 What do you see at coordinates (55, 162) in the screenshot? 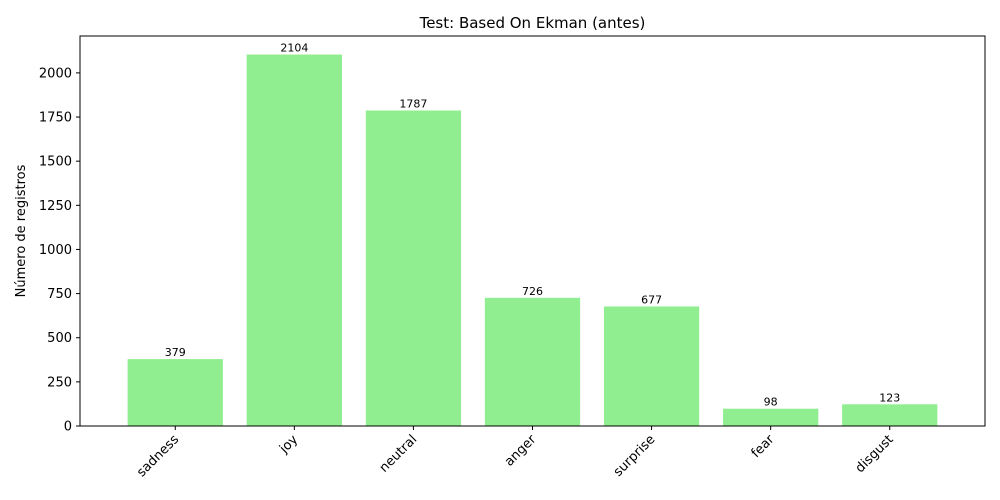
I see `y-tick-label: 1500` at bounding box center [55, 162].